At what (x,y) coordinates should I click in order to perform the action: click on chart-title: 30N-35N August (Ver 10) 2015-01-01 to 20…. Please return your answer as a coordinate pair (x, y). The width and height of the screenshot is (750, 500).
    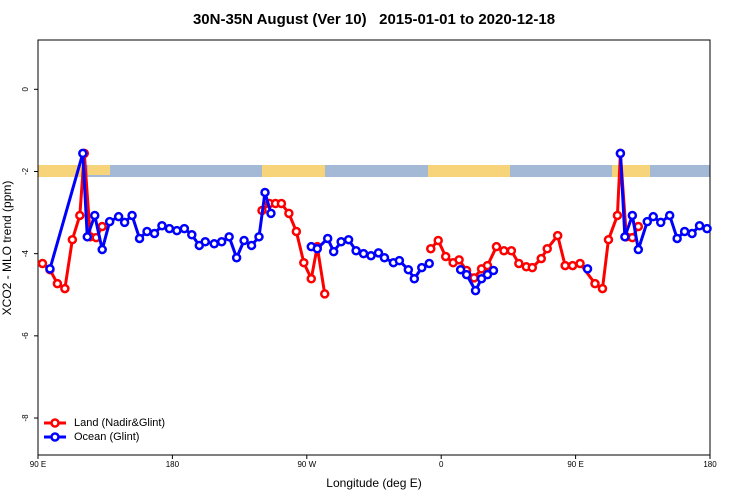
    Looking at the image, I should click on (374, 19).